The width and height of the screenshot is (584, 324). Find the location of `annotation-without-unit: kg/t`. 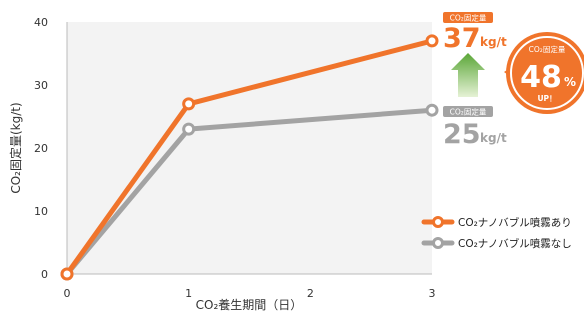

annotation-without-unit: kg/t is located at coordinates (493, 138).